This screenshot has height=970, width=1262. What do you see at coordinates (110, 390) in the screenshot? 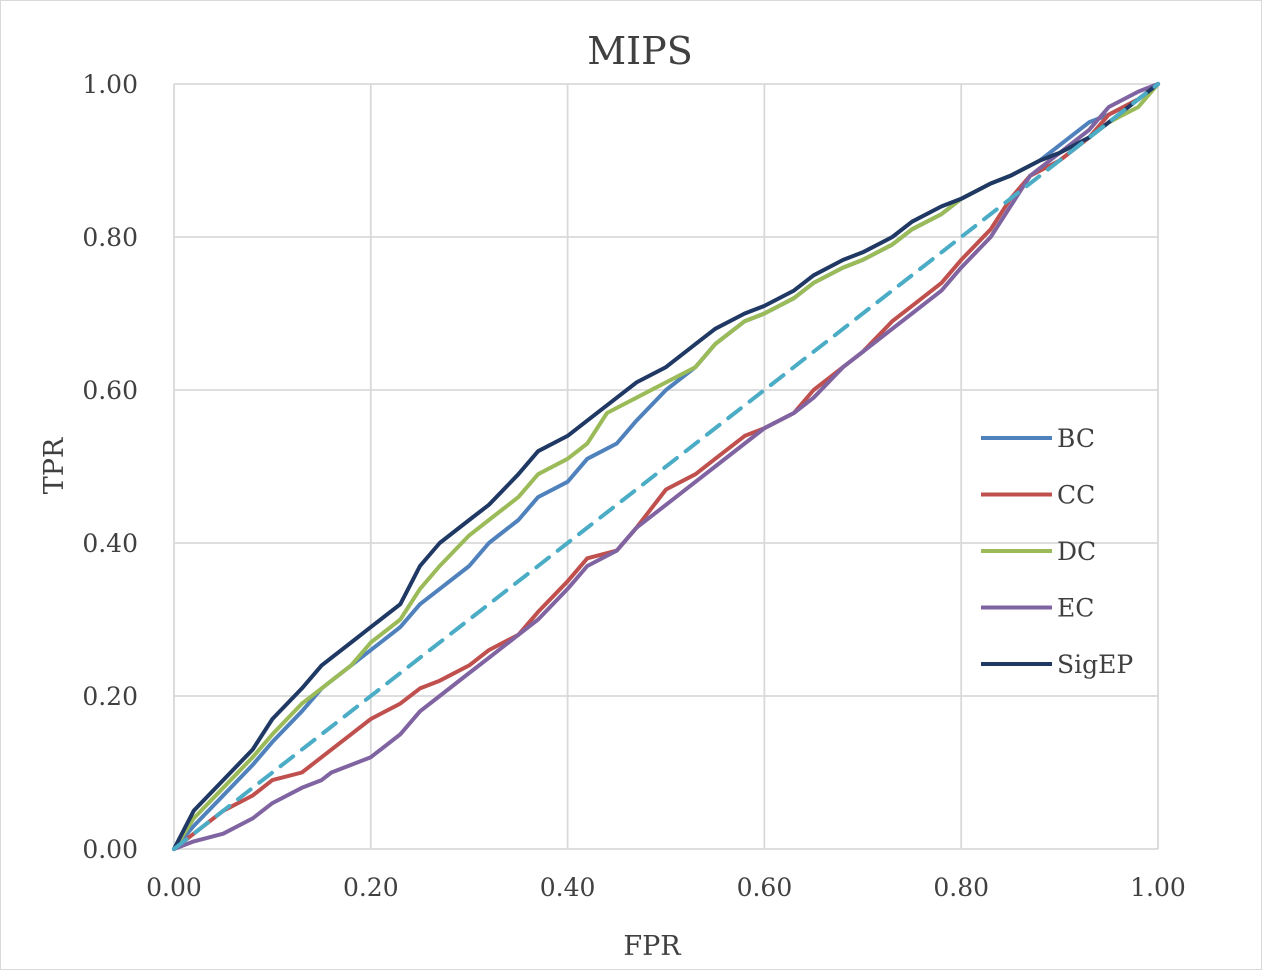
I see `y-tick-label: 0.60` at bounding box center [110, 390].